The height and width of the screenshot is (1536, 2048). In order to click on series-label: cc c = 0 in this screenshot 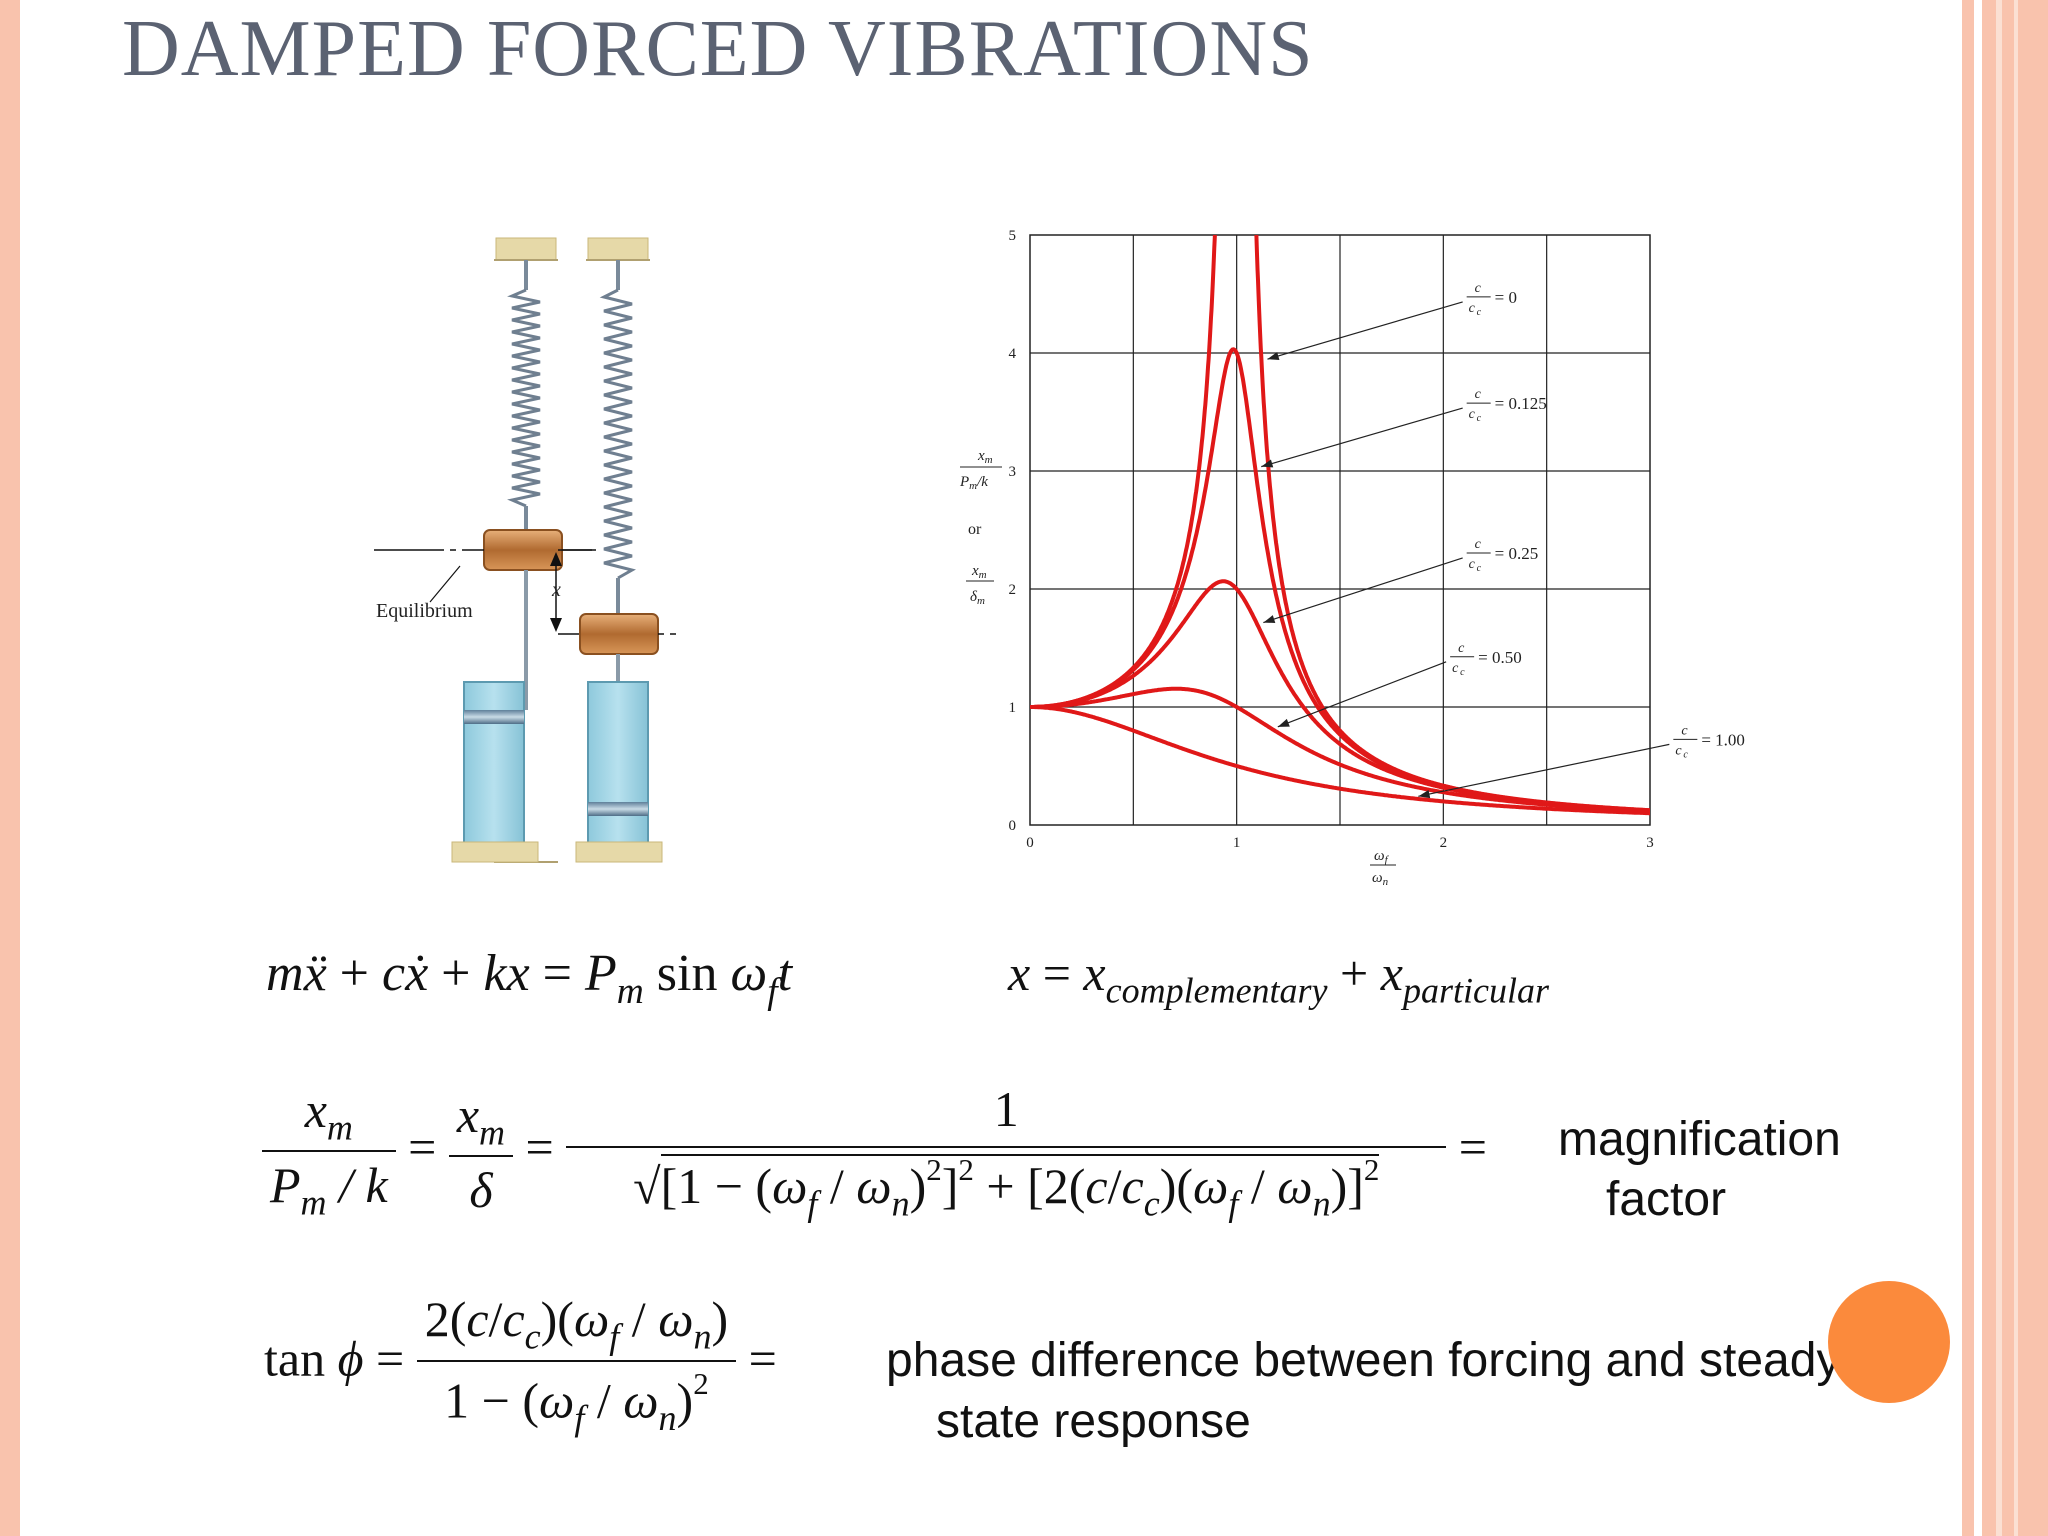, I will do `click(1491, 299)`.